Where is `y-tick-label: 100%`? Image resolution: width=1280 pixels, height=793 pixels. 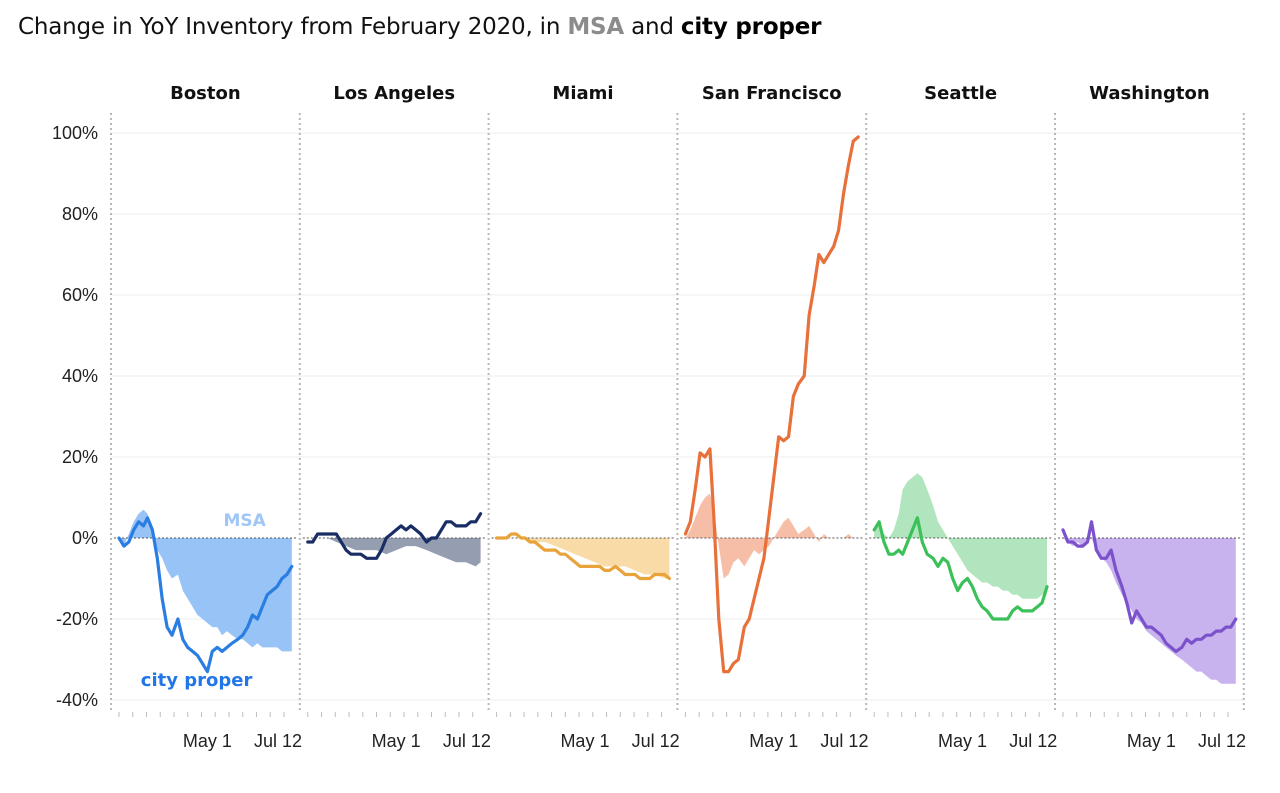 y-tick-label: 100% is located at coordinates (75, 133).